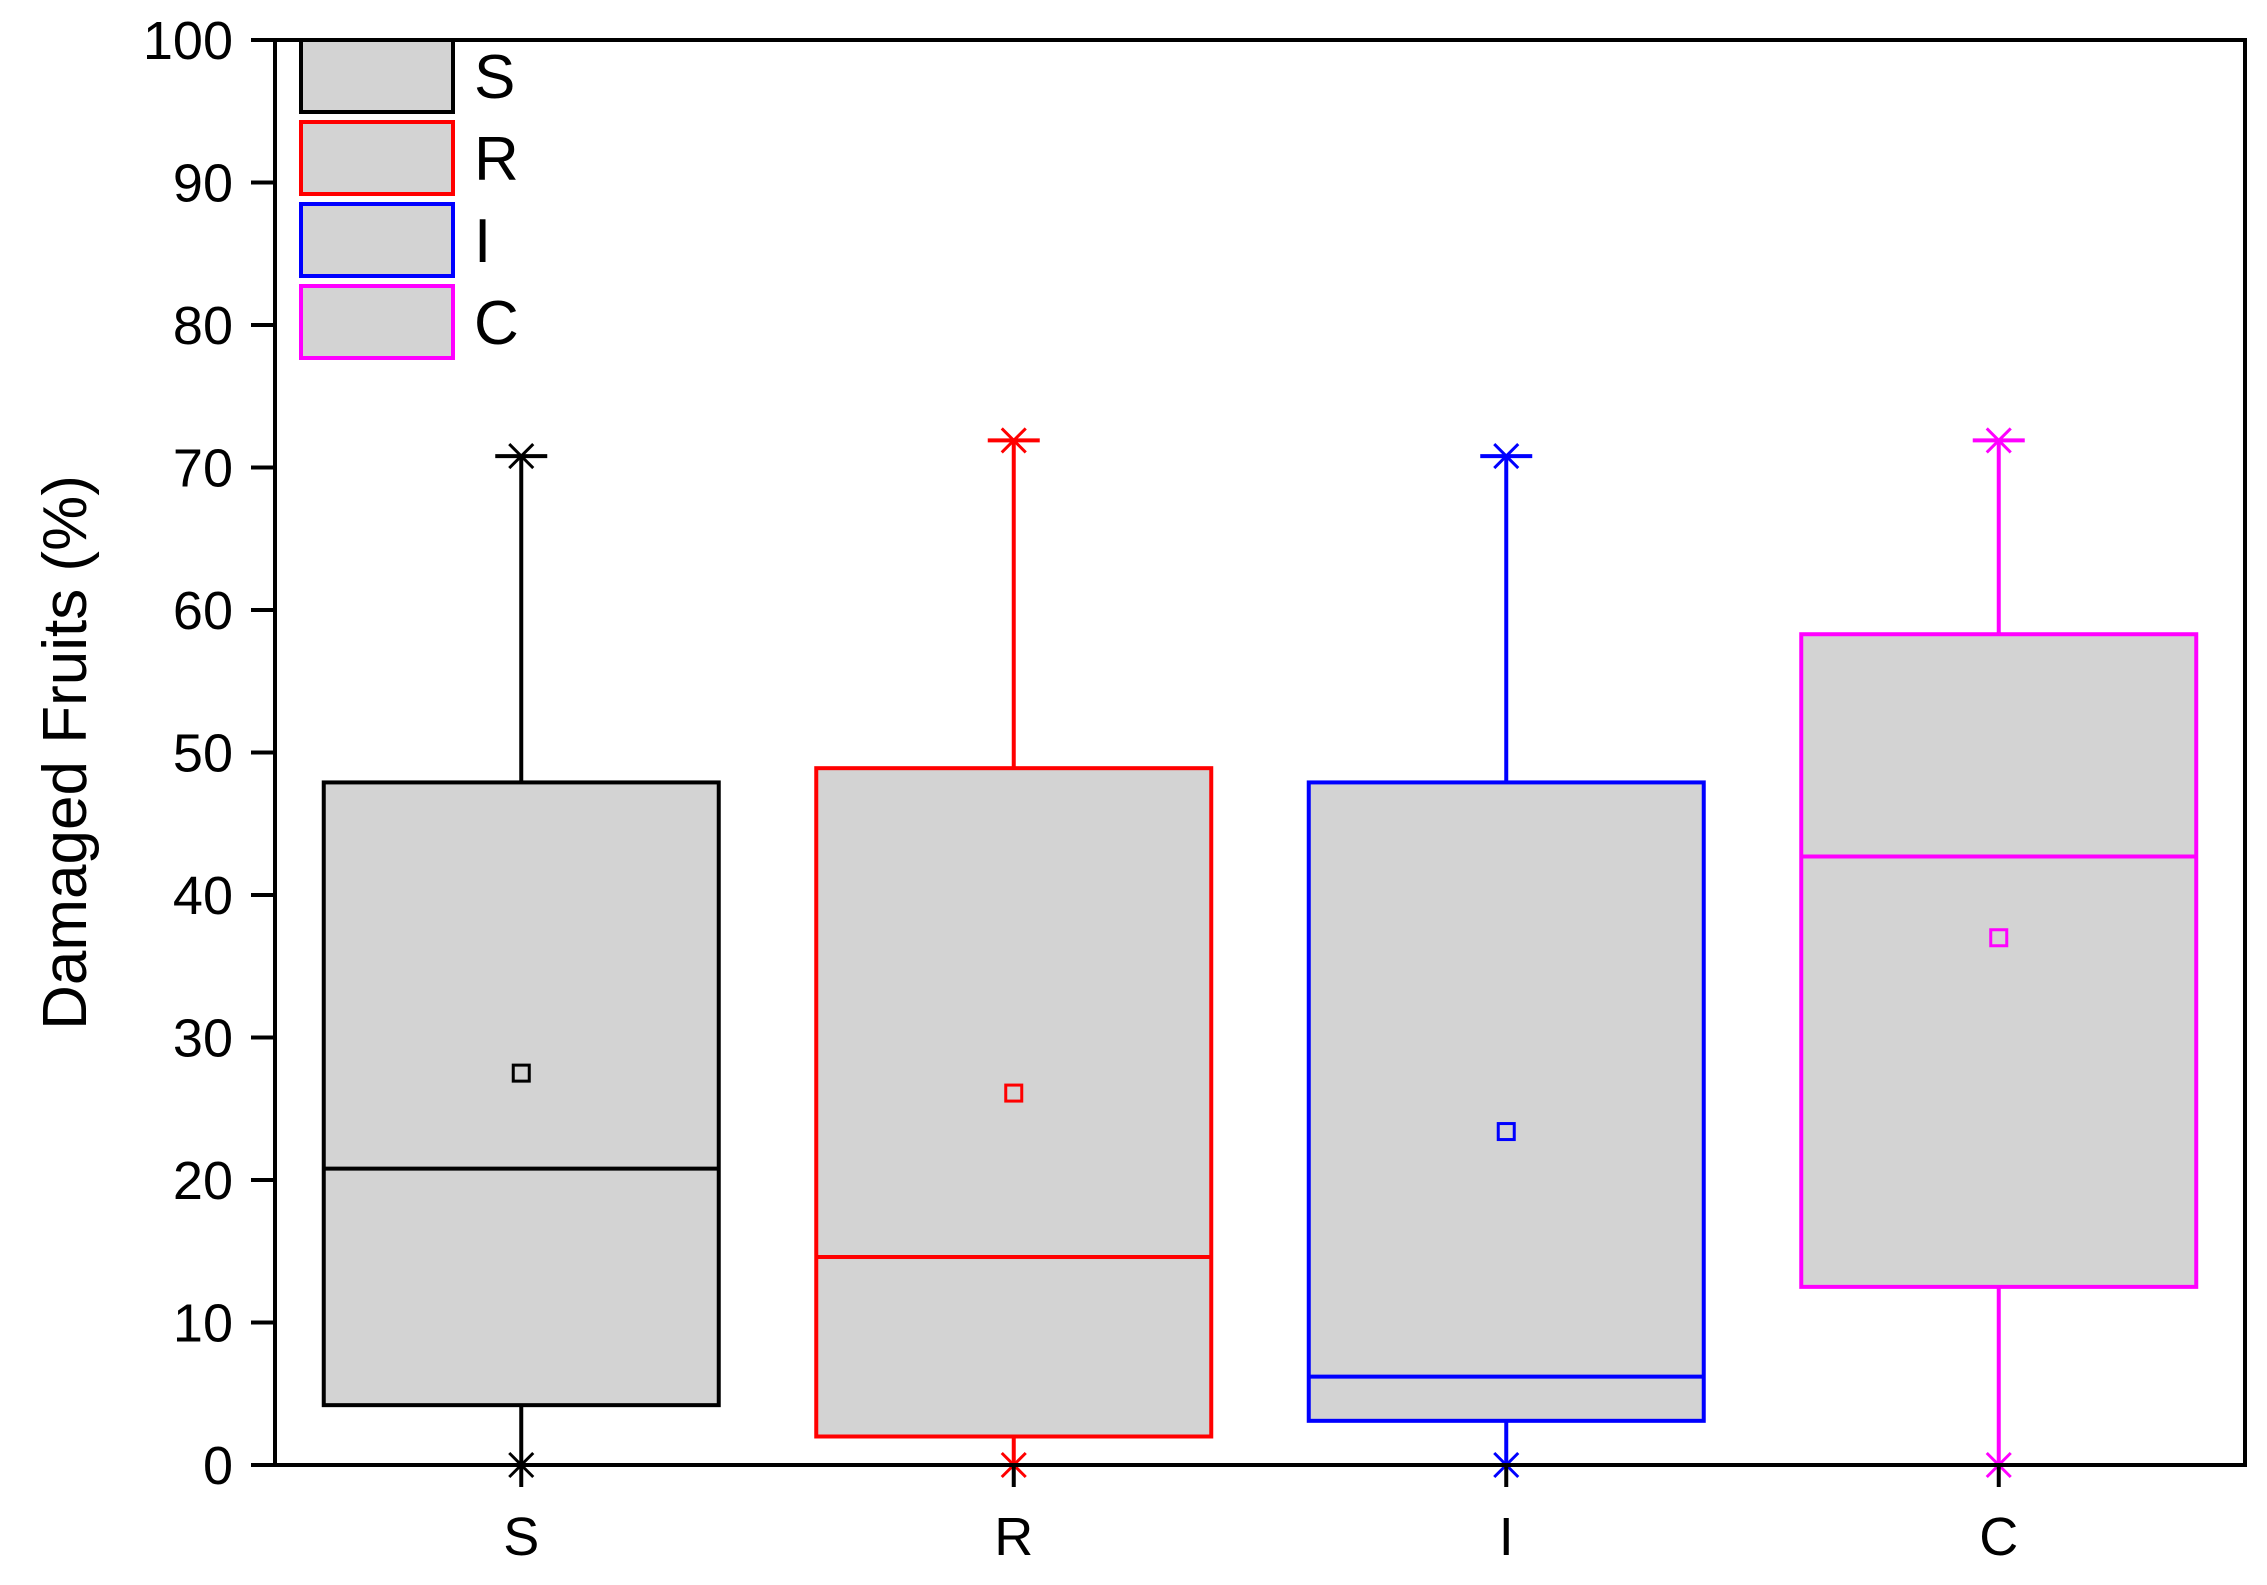 This screenshot has width=2267, height=1585. Describe the element at coordinates (203, 754) in the screenshot. I see `y-tick-label-50: 50` at that location.